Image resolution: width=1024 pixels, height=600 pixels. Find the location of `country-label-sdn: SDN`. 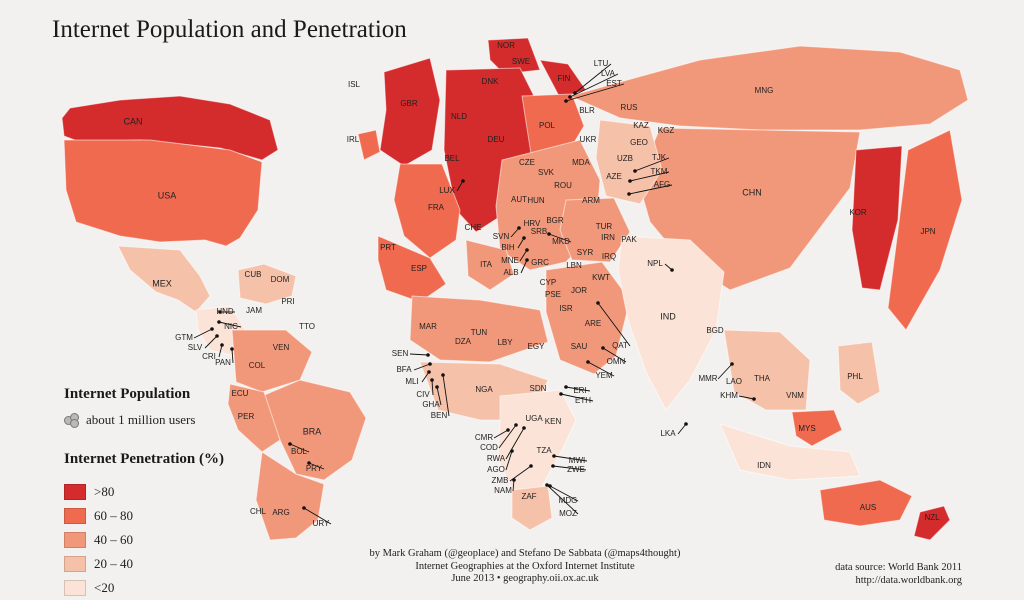

country-label-sdn: SDN is located at coordinates (538, 388).